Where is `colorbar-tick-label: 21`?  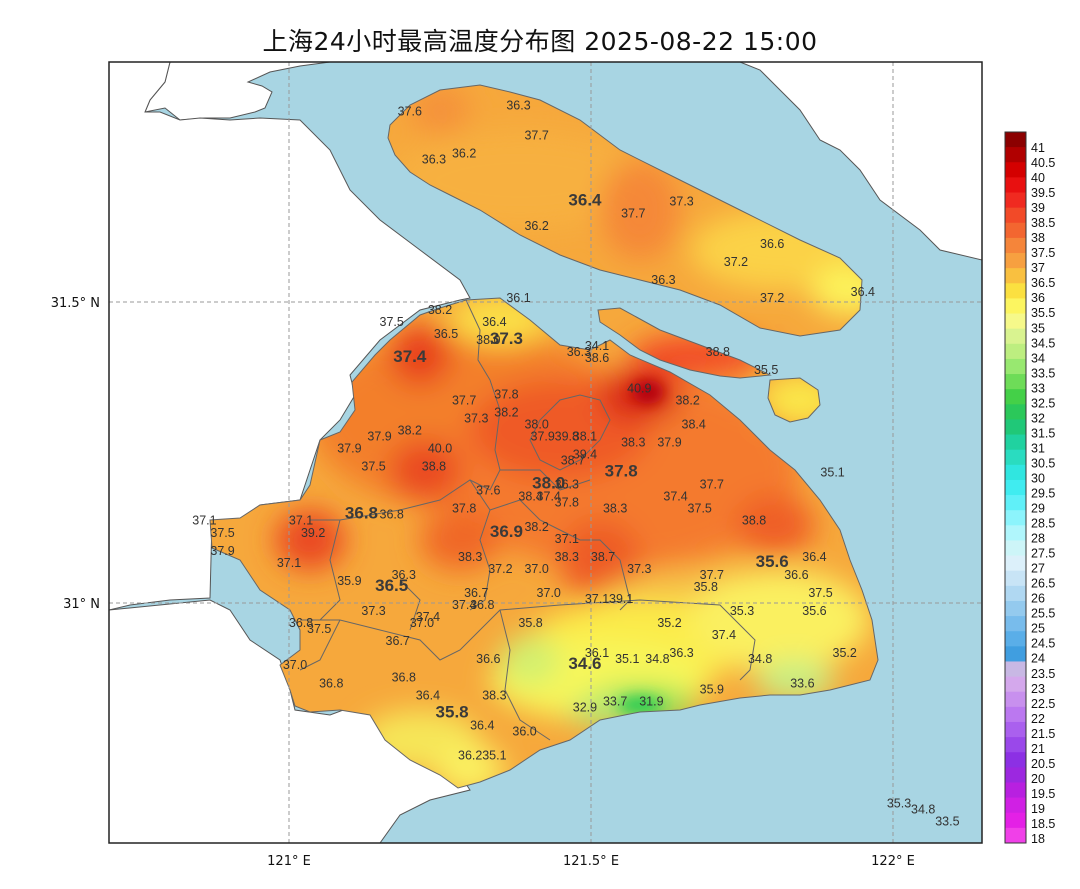
colorbar-tick-label: 21 is located at coordinates (1038, 749).